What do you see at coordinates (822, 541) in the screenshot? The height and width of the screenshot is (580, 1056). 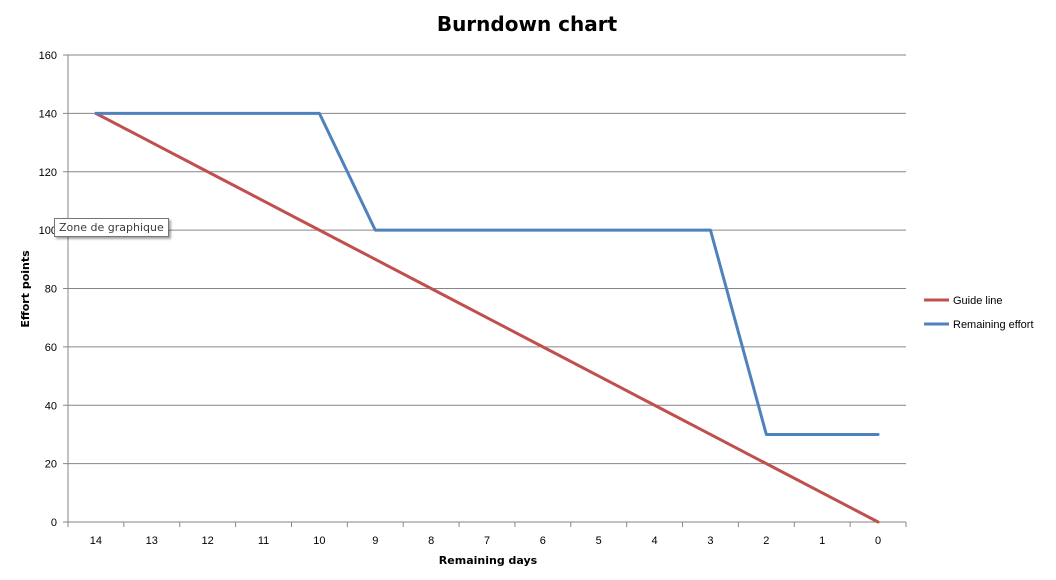 I see `x-tick-label: 1` at bounding box center [822, 541].